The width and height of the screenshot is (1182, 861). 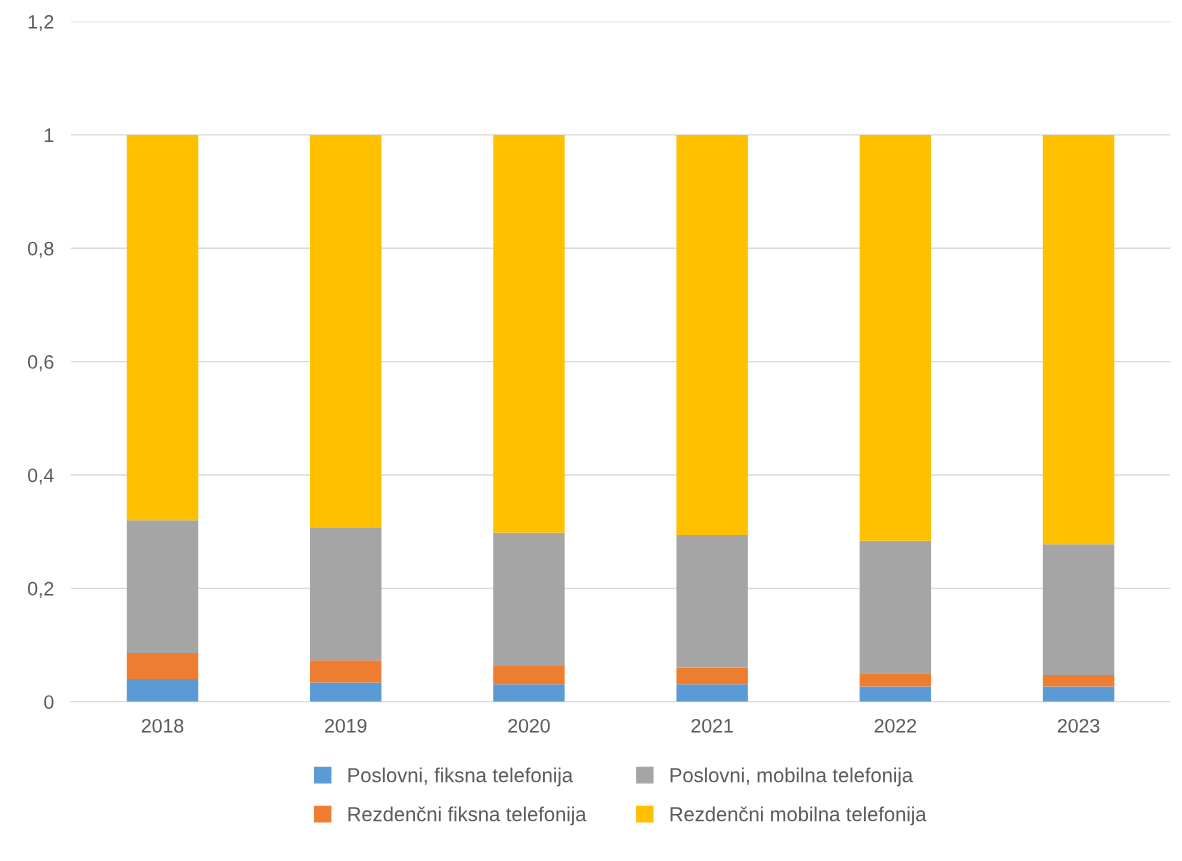 I want to click on y-tick-label: 0,2, so click(x=40, y=589).